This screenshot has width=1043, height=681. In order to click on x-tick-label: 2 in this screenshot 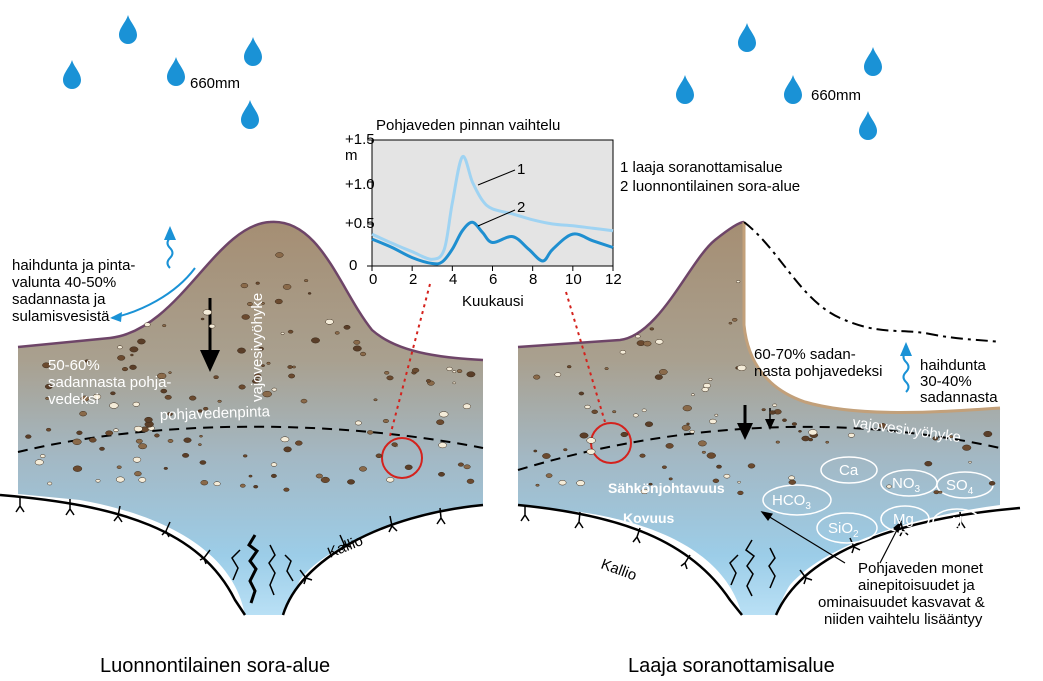, I will do `click(413, 279)`.